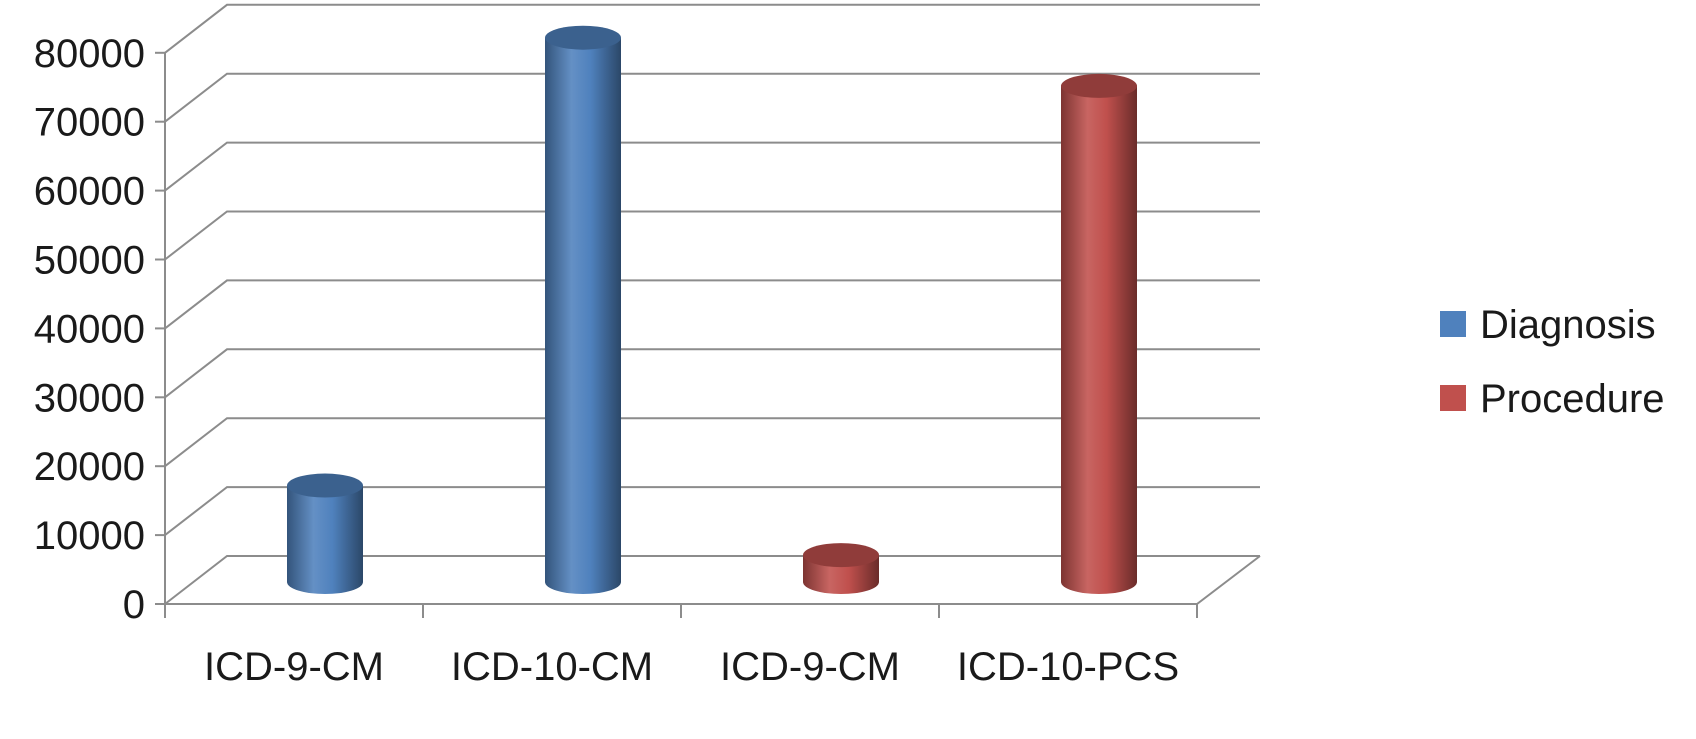 The width and height of the screenshot is (1696, 739). What do you see at coordinates (89, 261) in the screenshot?
I see `y-tick-label: 50000` at bounding box center [89, 261].